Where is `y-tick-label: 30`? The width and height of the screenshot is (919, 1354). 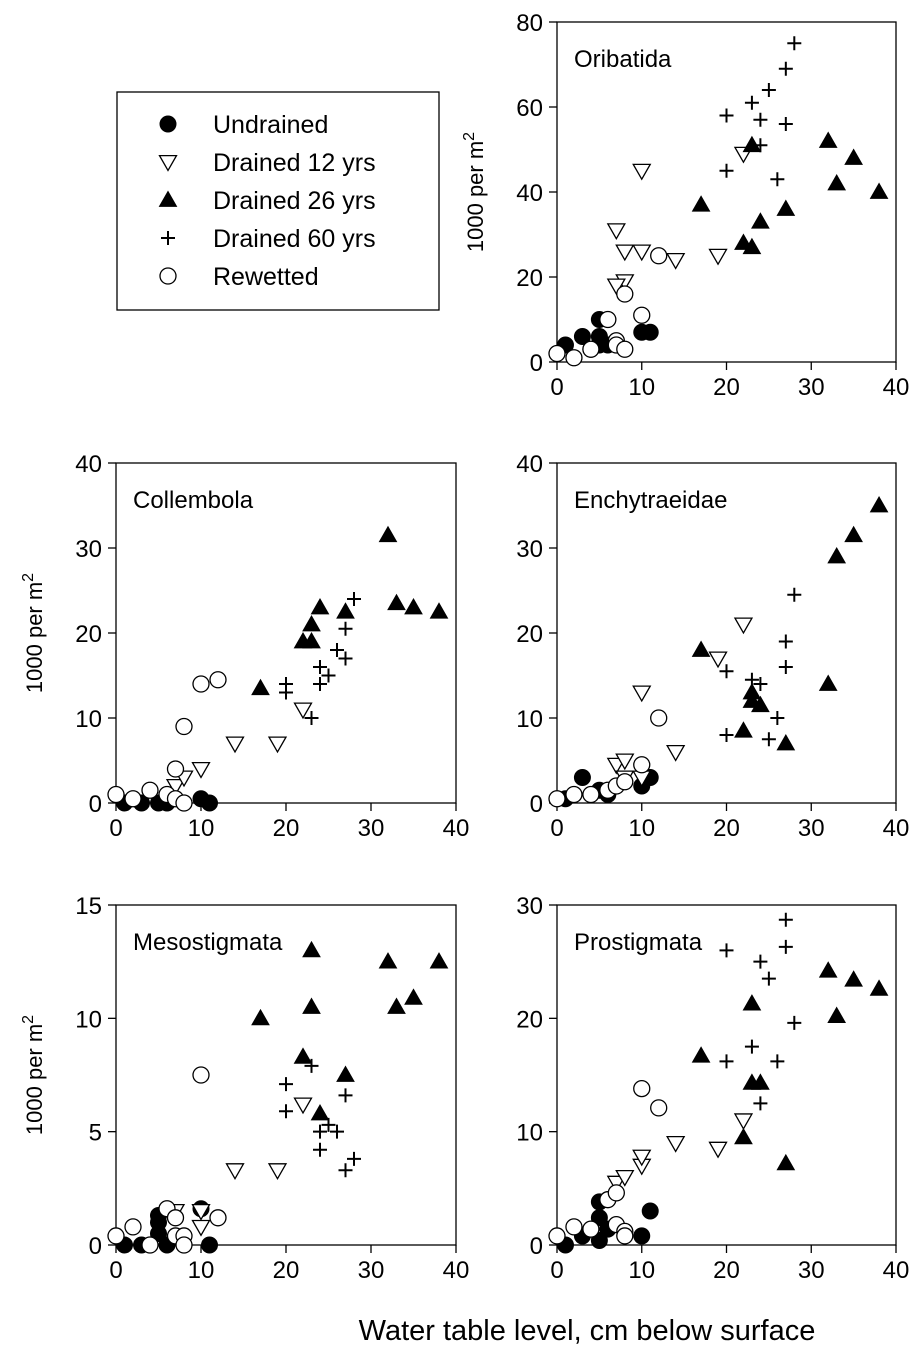
y-tick-label: 30 is located at coordinates (529, 906).